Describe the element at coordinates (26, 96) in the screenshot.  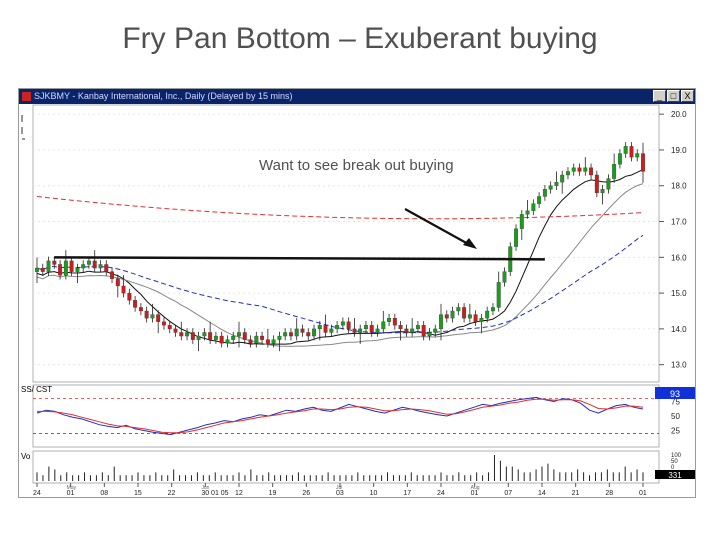
I see `app-icon` at that location.